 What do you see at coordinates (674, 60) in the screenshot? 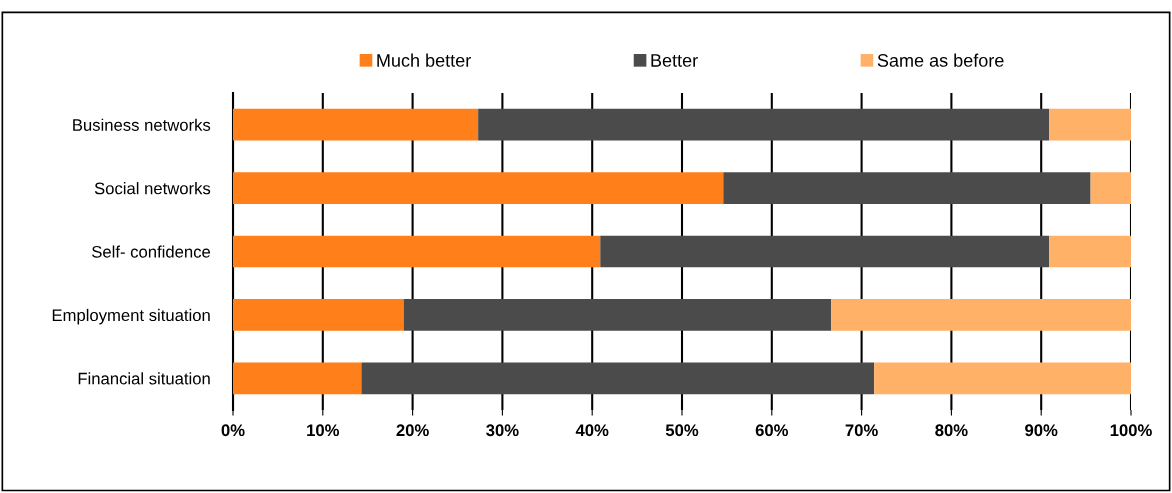
I see `legend-label: Better` at bounding box center [674, 60].